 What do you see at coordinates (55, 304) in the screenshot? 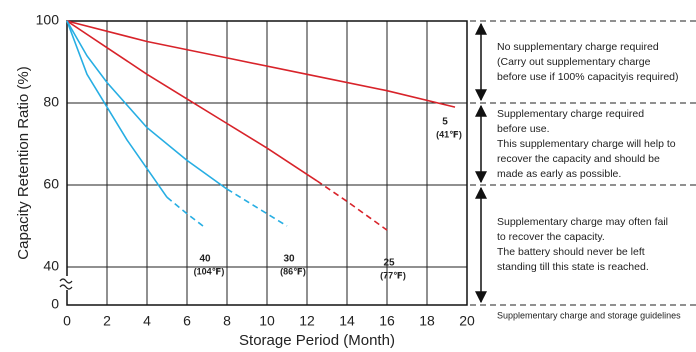
I see `y-tick-label: 0` at bounding box center [55, 304].